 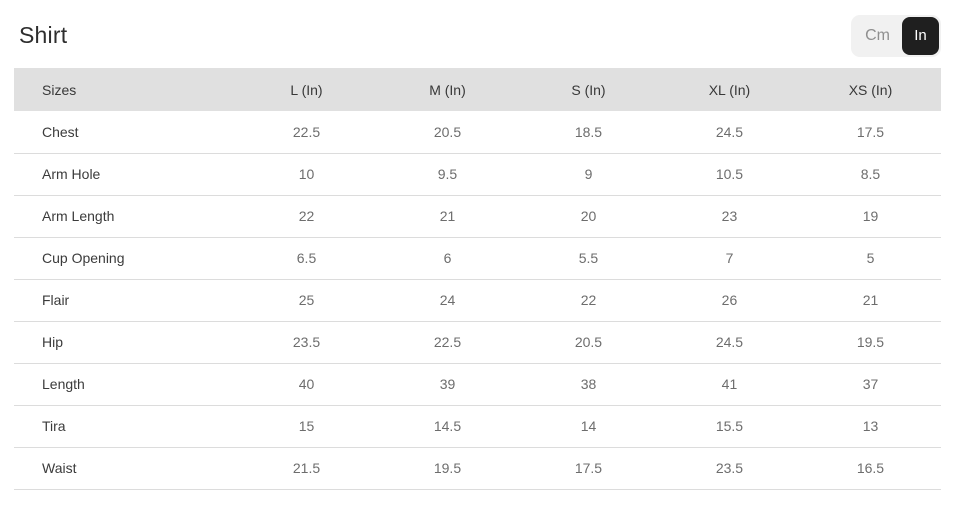 What do you see at coordinates (306, 258) in the screenshot?
I see `measurement-value: 6.5` at bounding box center [306, 258].